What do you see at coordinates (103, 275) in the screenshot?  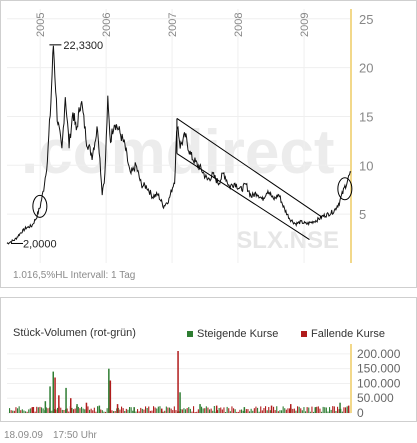 I see `interval-selector: Intervall: 1 Tag` at bounding box center [103, 275].